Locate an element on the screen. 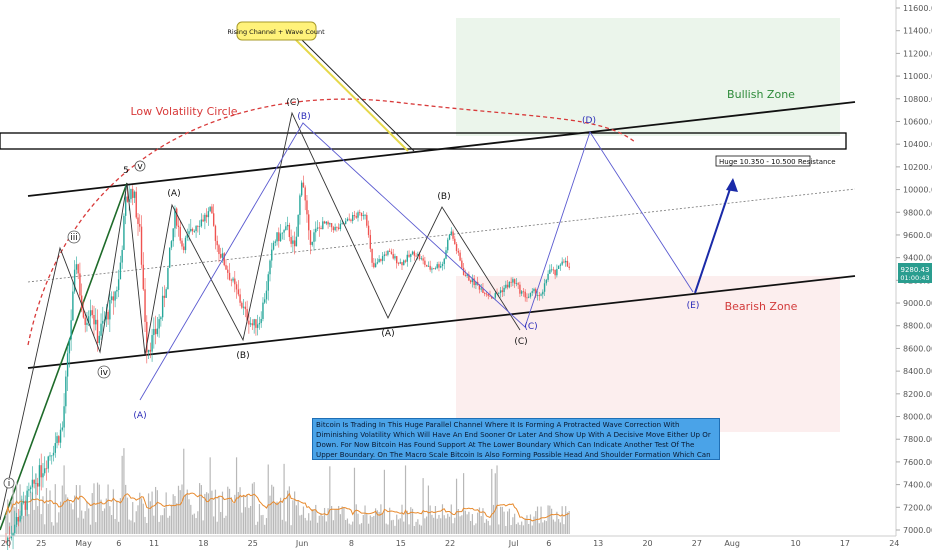 The image size is (932, 550). x-tick-label: 11 is located at coordinates (154, 543).